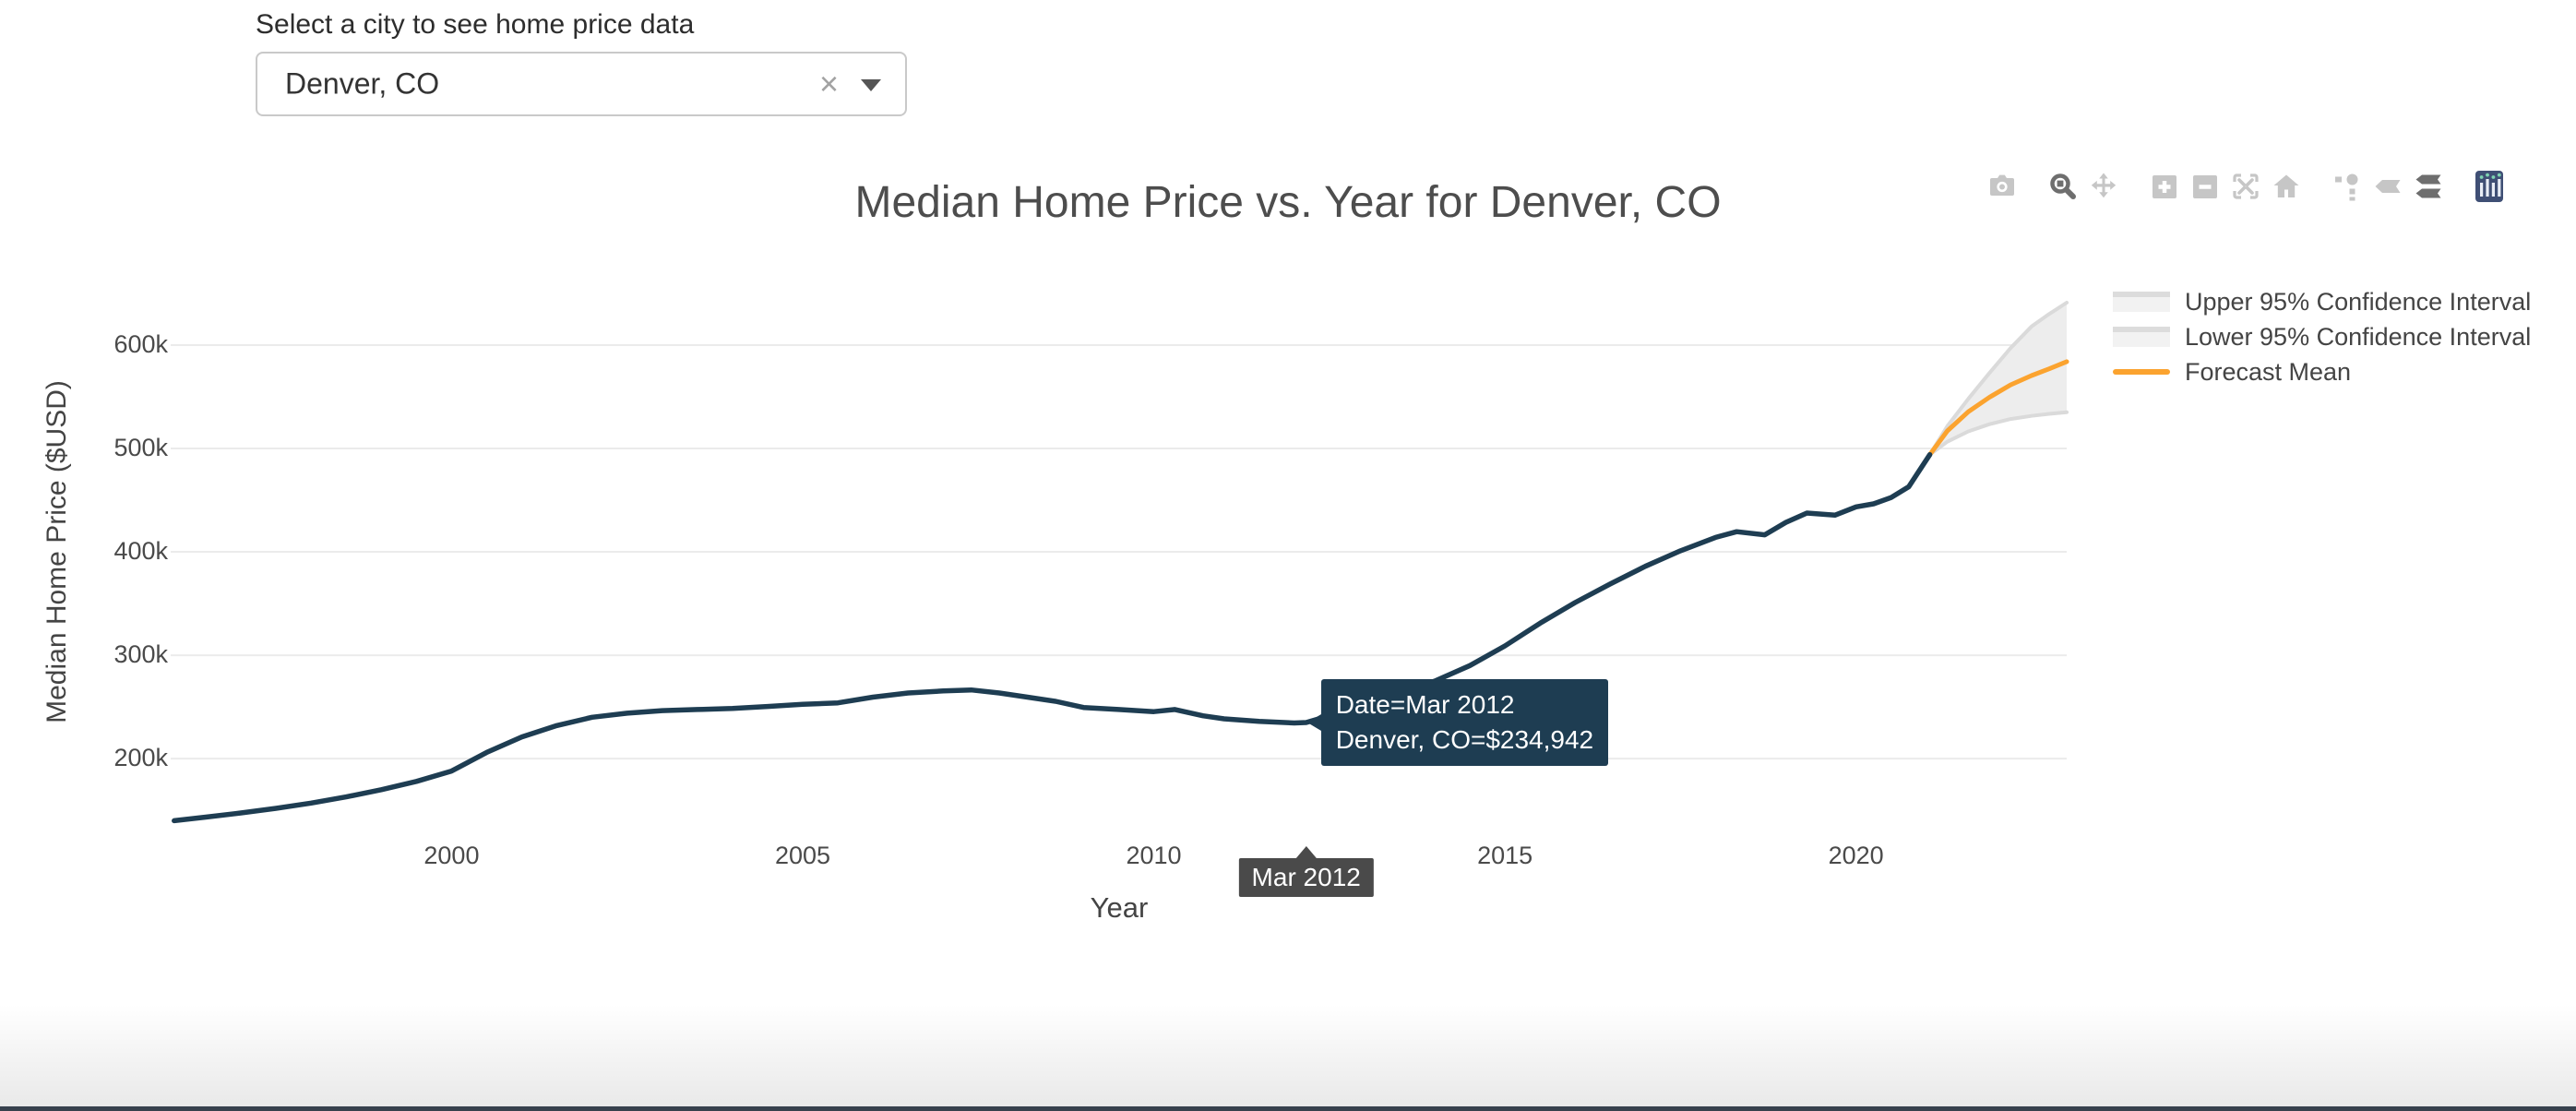  I want to click on dropdown-label: Select a city to see home price data, so click(475, 24).